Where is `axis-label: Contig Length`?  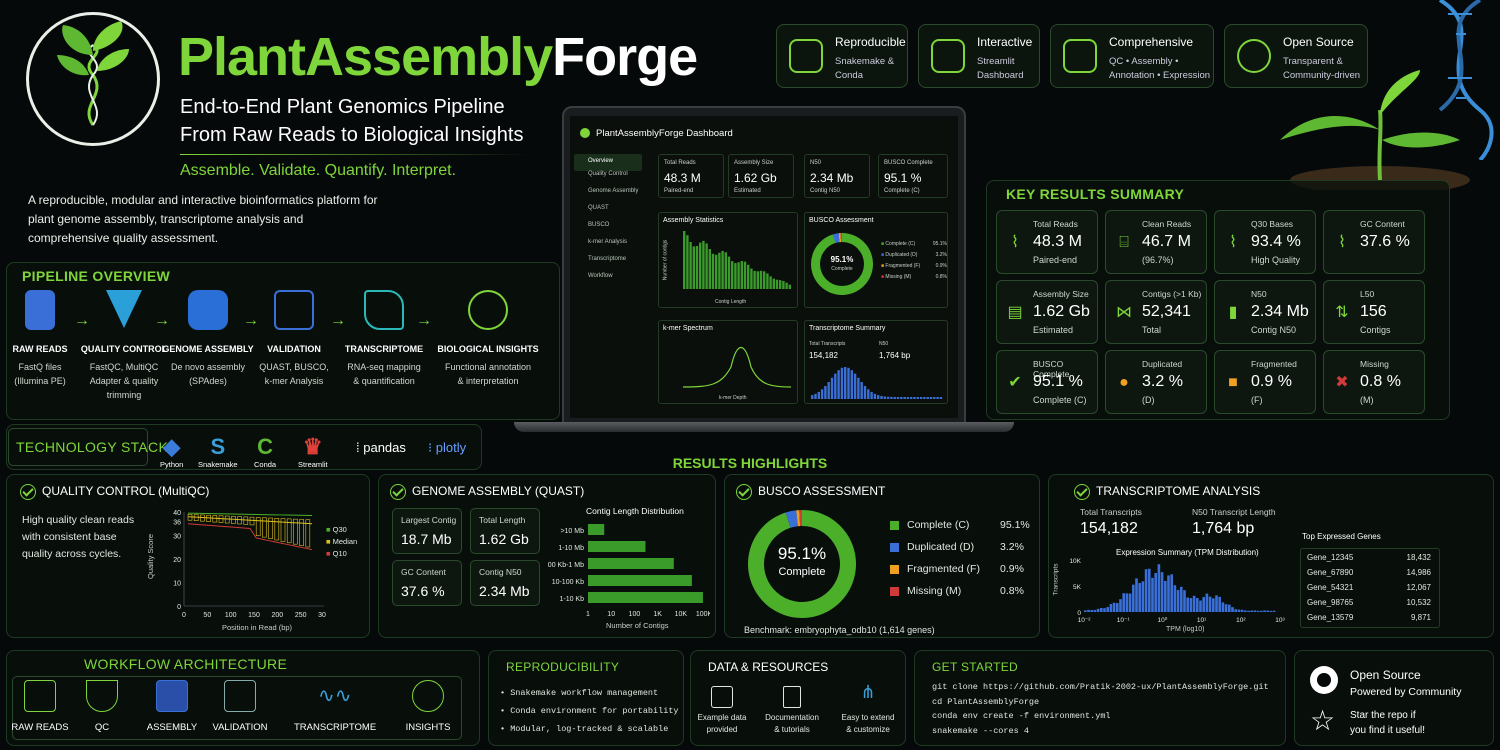 axis-label: Contig Length is located at coordinates (731, 302).